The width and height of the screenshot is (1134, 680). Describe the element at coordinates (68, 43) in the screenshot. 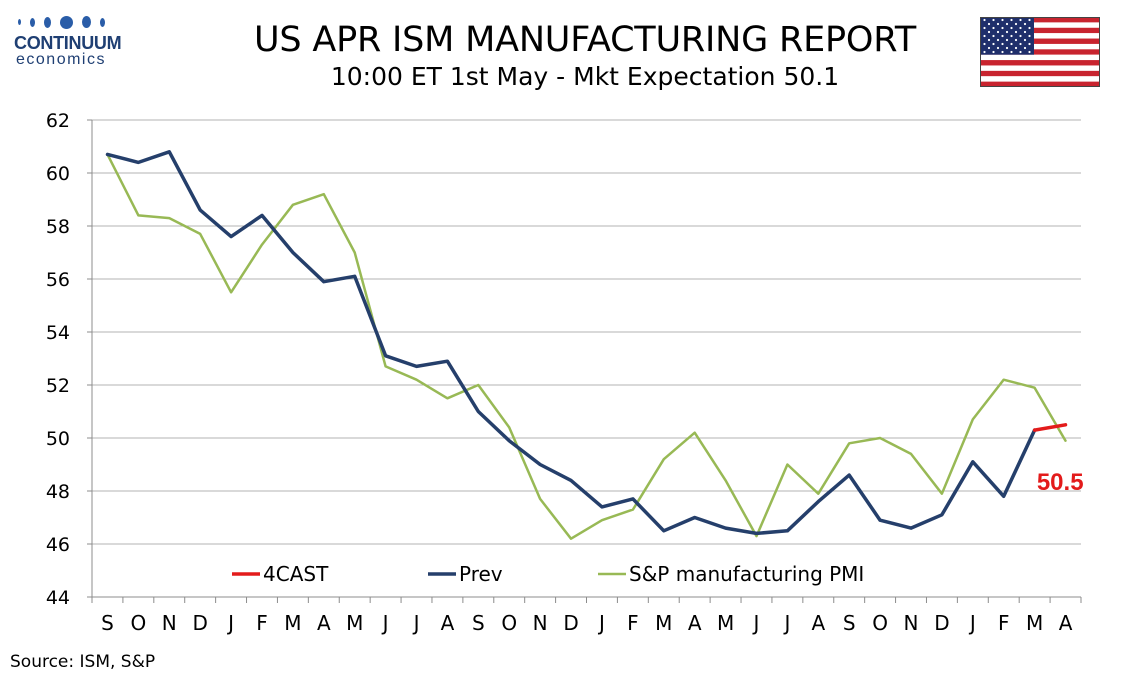

I see `logo-brand: CONTINUUM` at that location.